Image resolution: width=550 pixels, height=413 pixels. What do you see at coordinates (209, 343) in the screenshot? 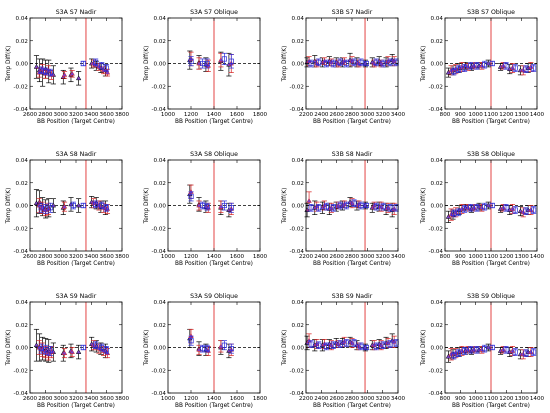
I see `series-black` at bounding box center [209, 343].